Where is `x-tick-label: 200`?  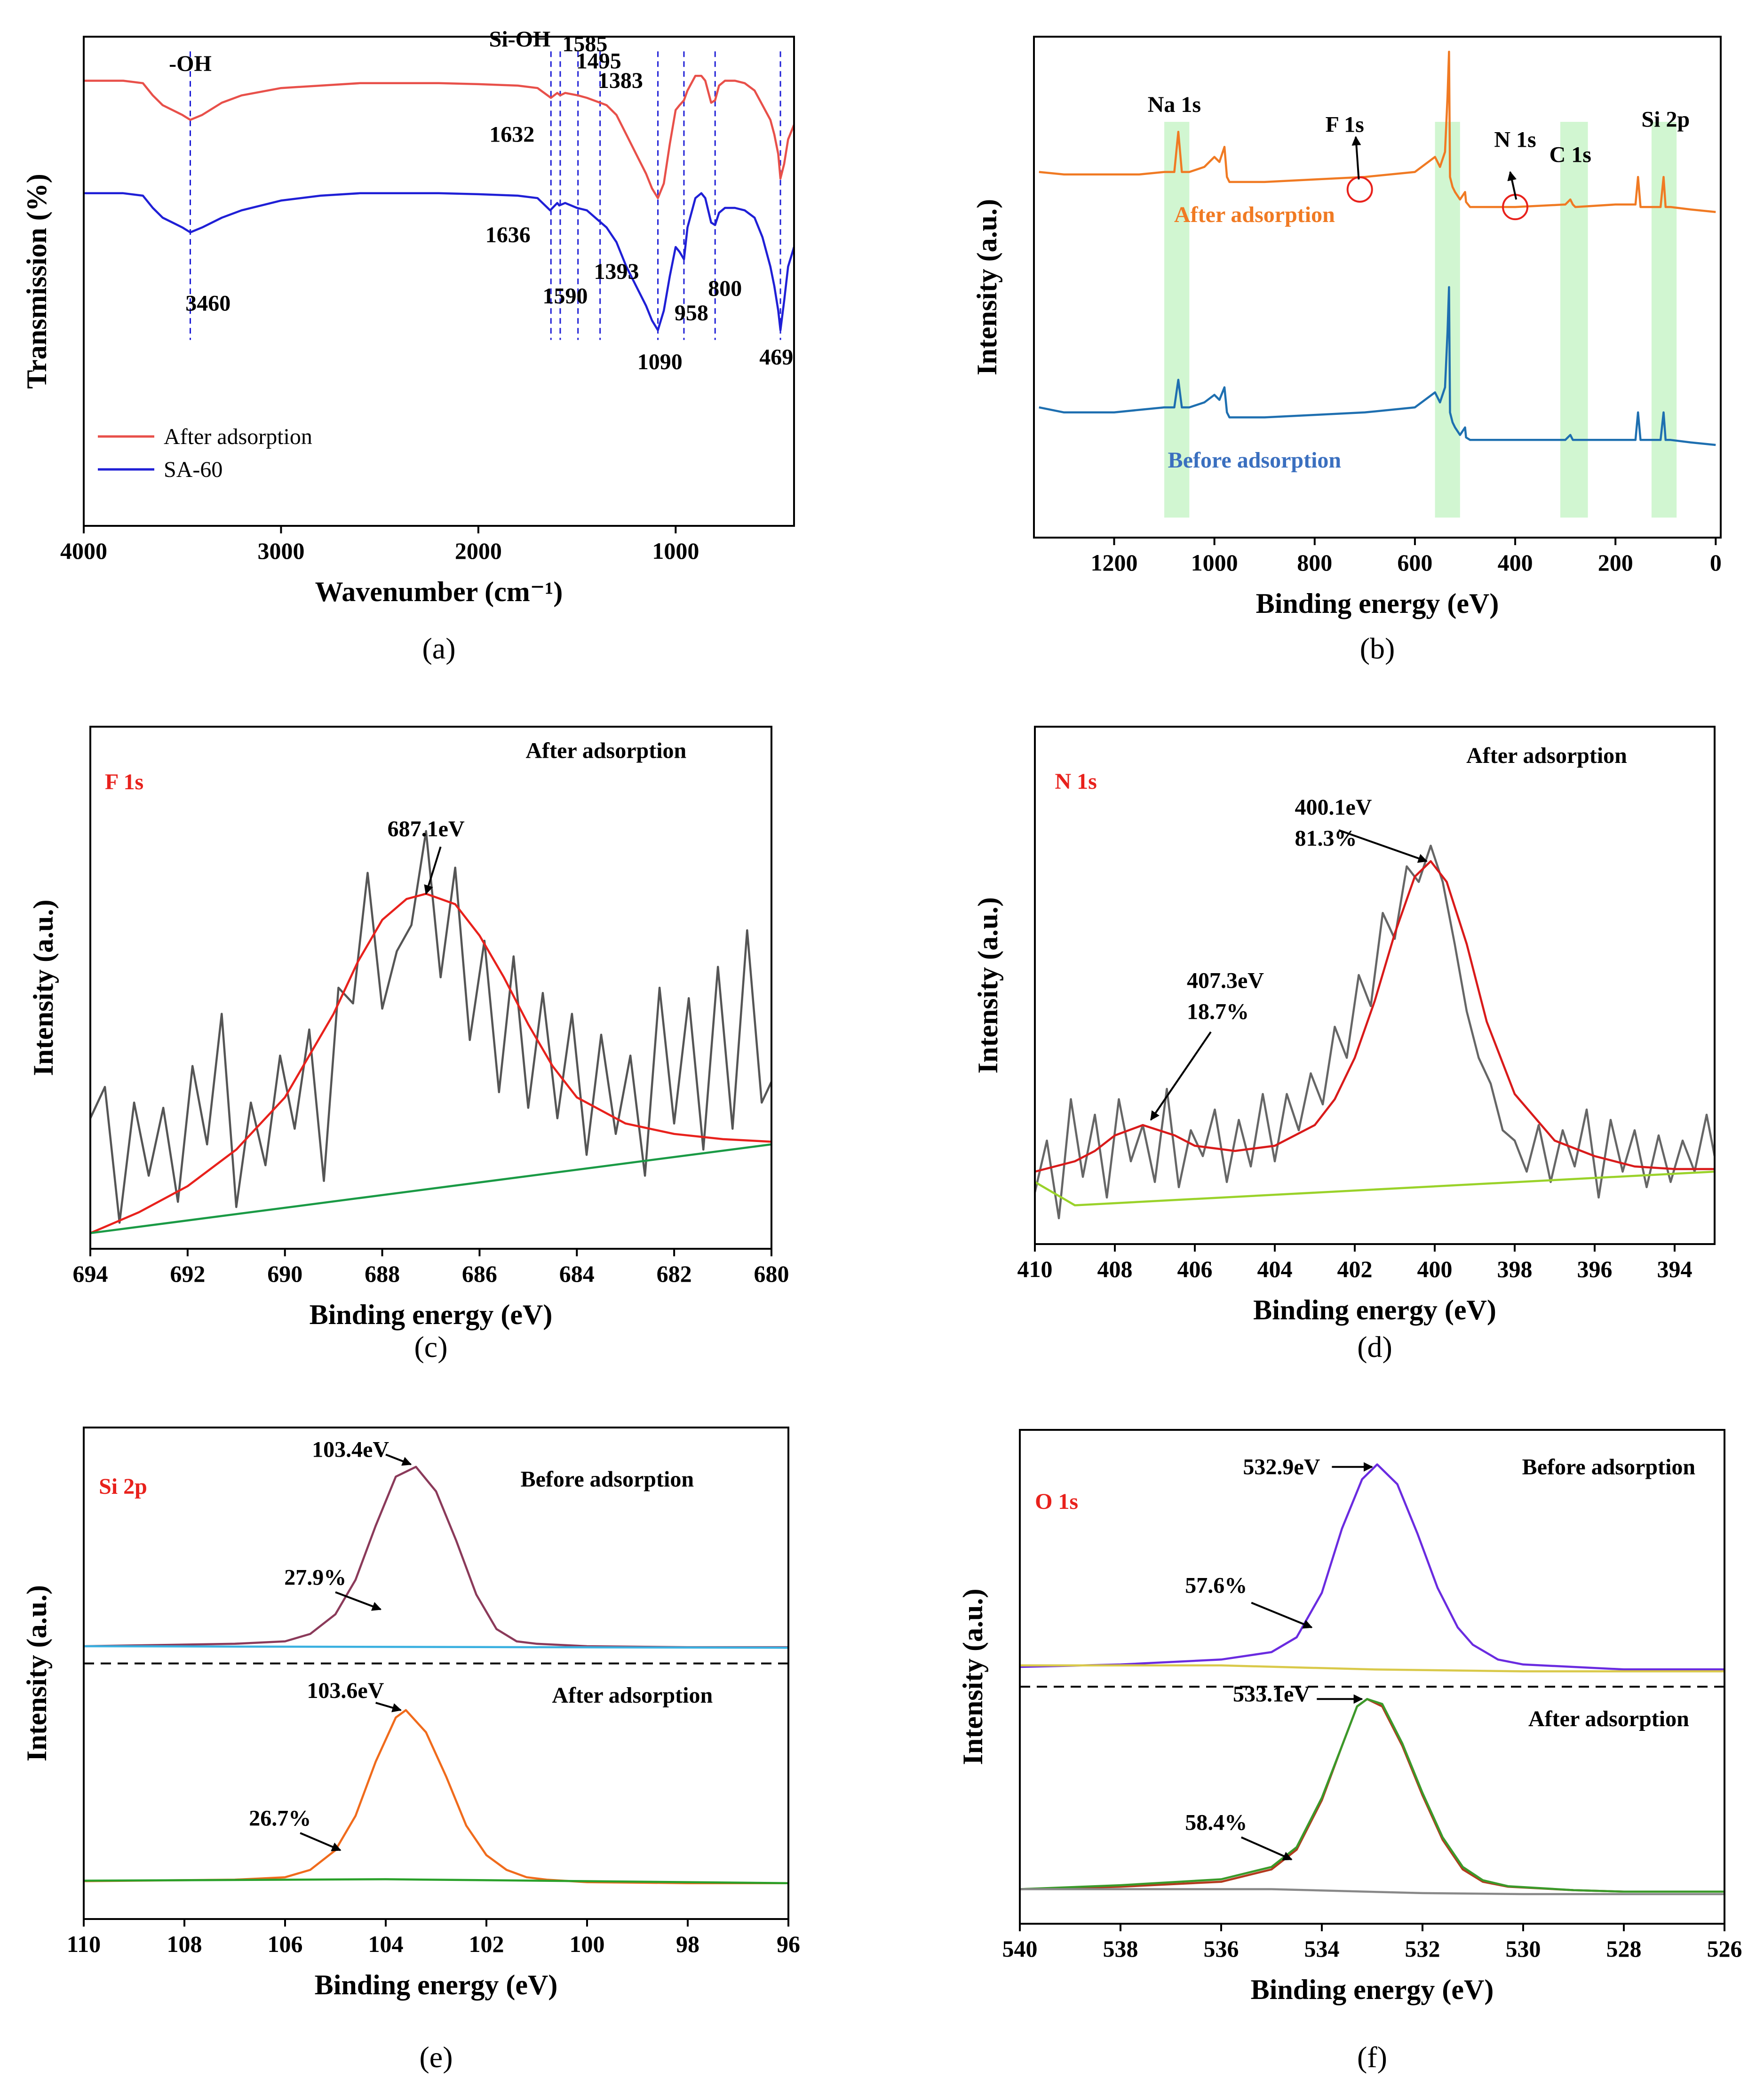 x-tick-label: 200 is located at coordinates (1615, 562).